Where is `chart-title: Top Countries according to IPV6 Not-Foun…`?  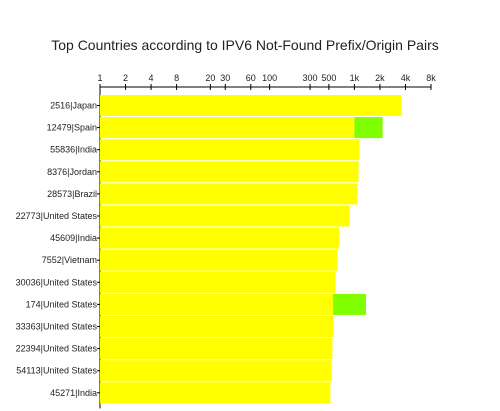 chart-title: Top Countries according to IPV6 Not-Foun… is located at coordinates (245, 45).